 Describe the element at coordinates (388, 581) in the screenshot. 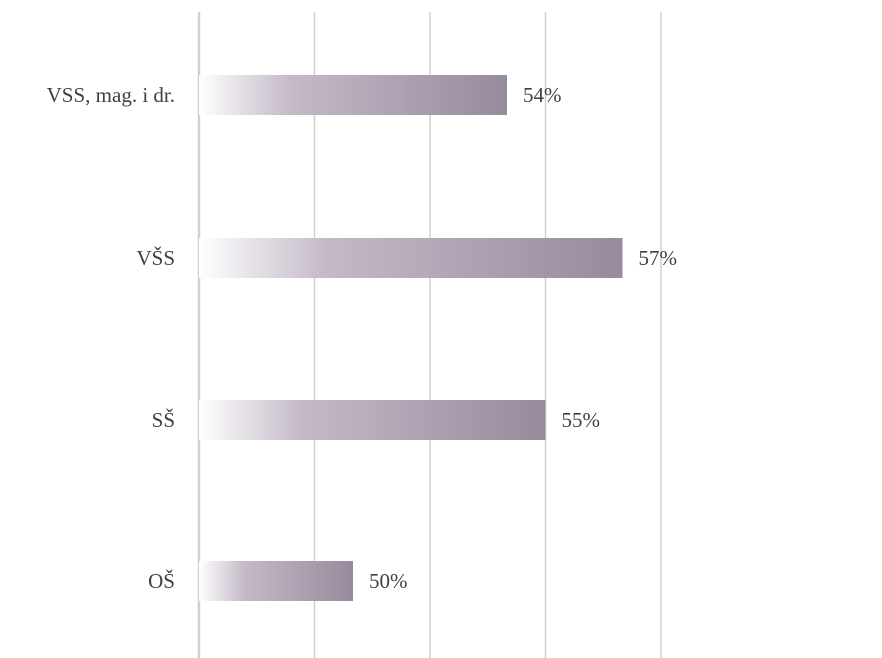

I see `value-label: 50%` at that location.